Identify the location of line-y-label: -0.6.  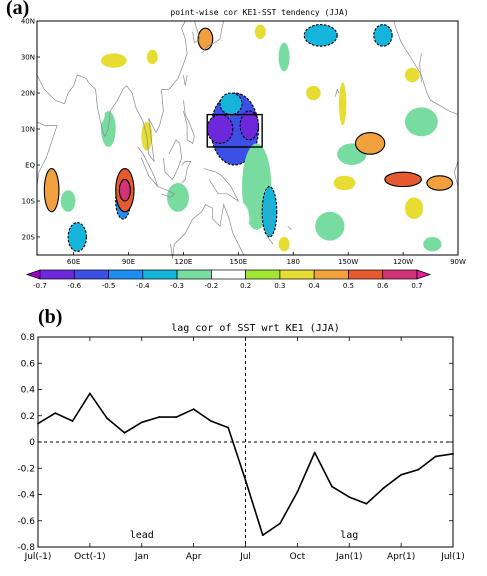
(26, 522).